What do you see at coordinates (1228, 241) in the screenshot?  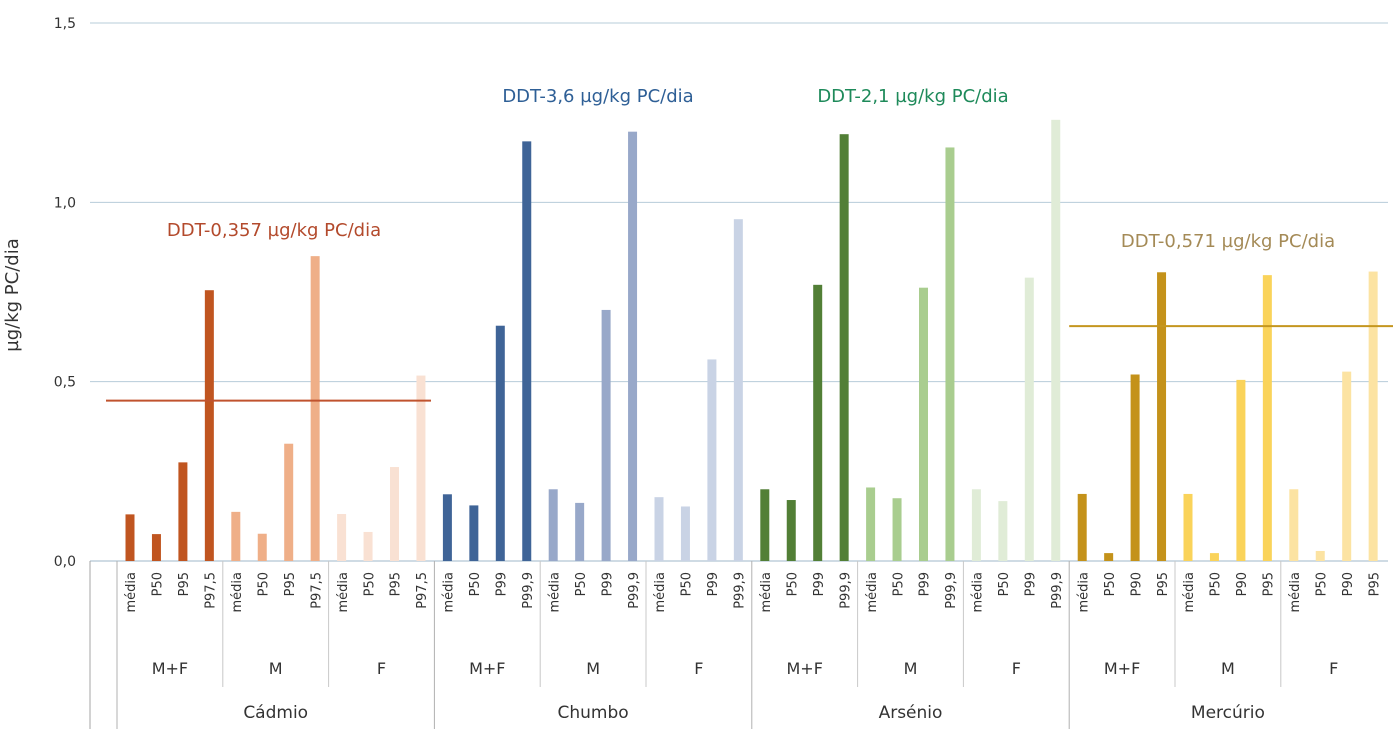 I see `reference-label: DDT-0,571 µg/kg PC/dia` at bounding box center [1228, 241].